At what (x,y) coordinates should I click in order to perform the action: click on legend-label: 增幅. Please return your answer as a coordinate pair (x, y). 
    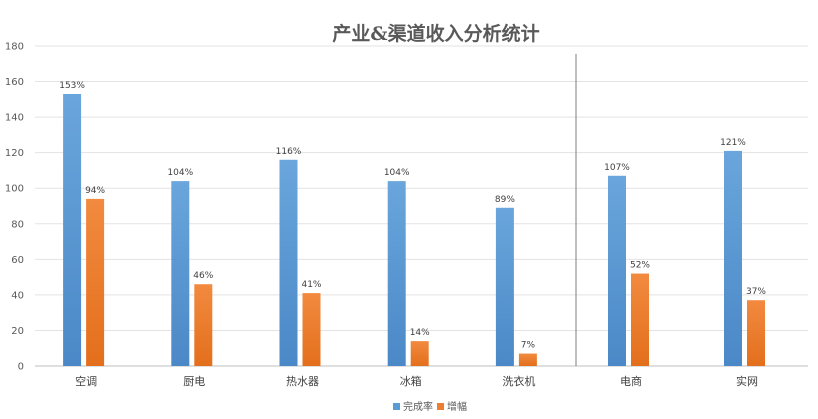
    Looking at the image, I should click on (457, 406).